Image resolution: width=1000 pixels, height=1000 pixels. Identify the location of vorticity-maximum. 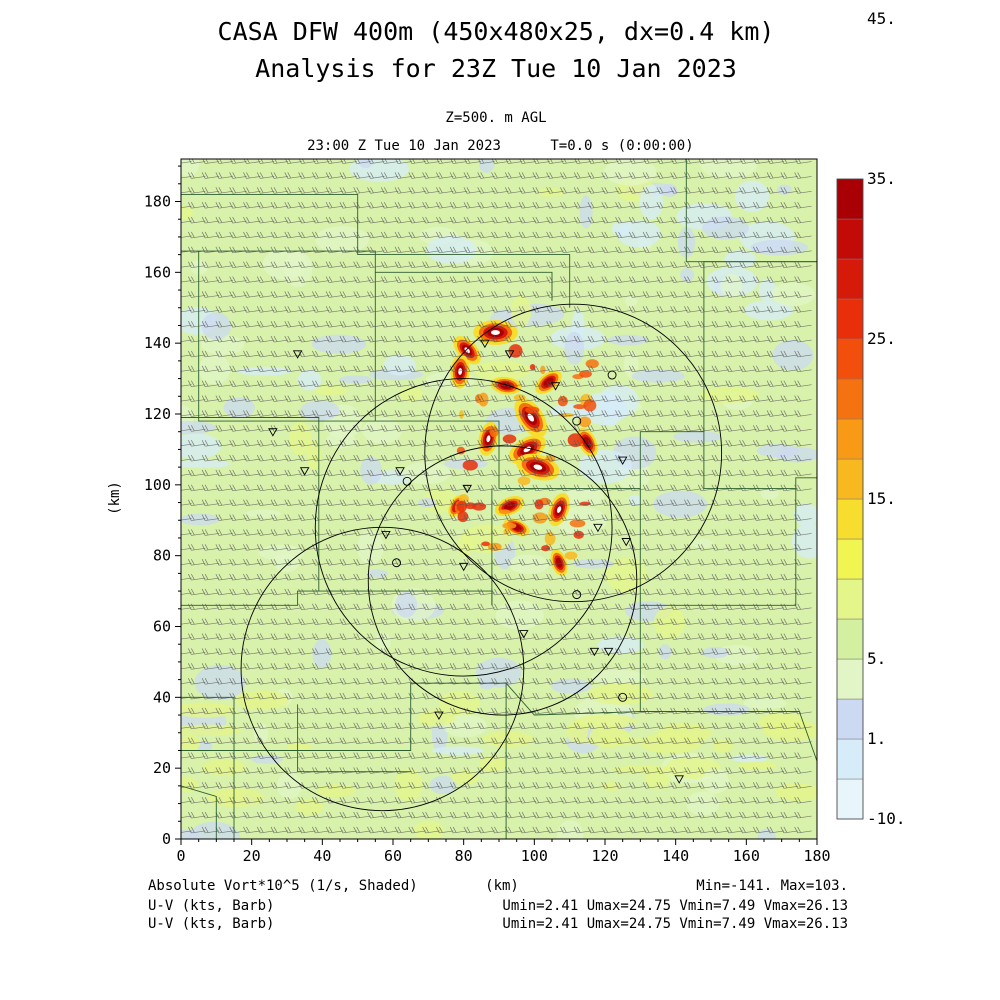
(548, 382).